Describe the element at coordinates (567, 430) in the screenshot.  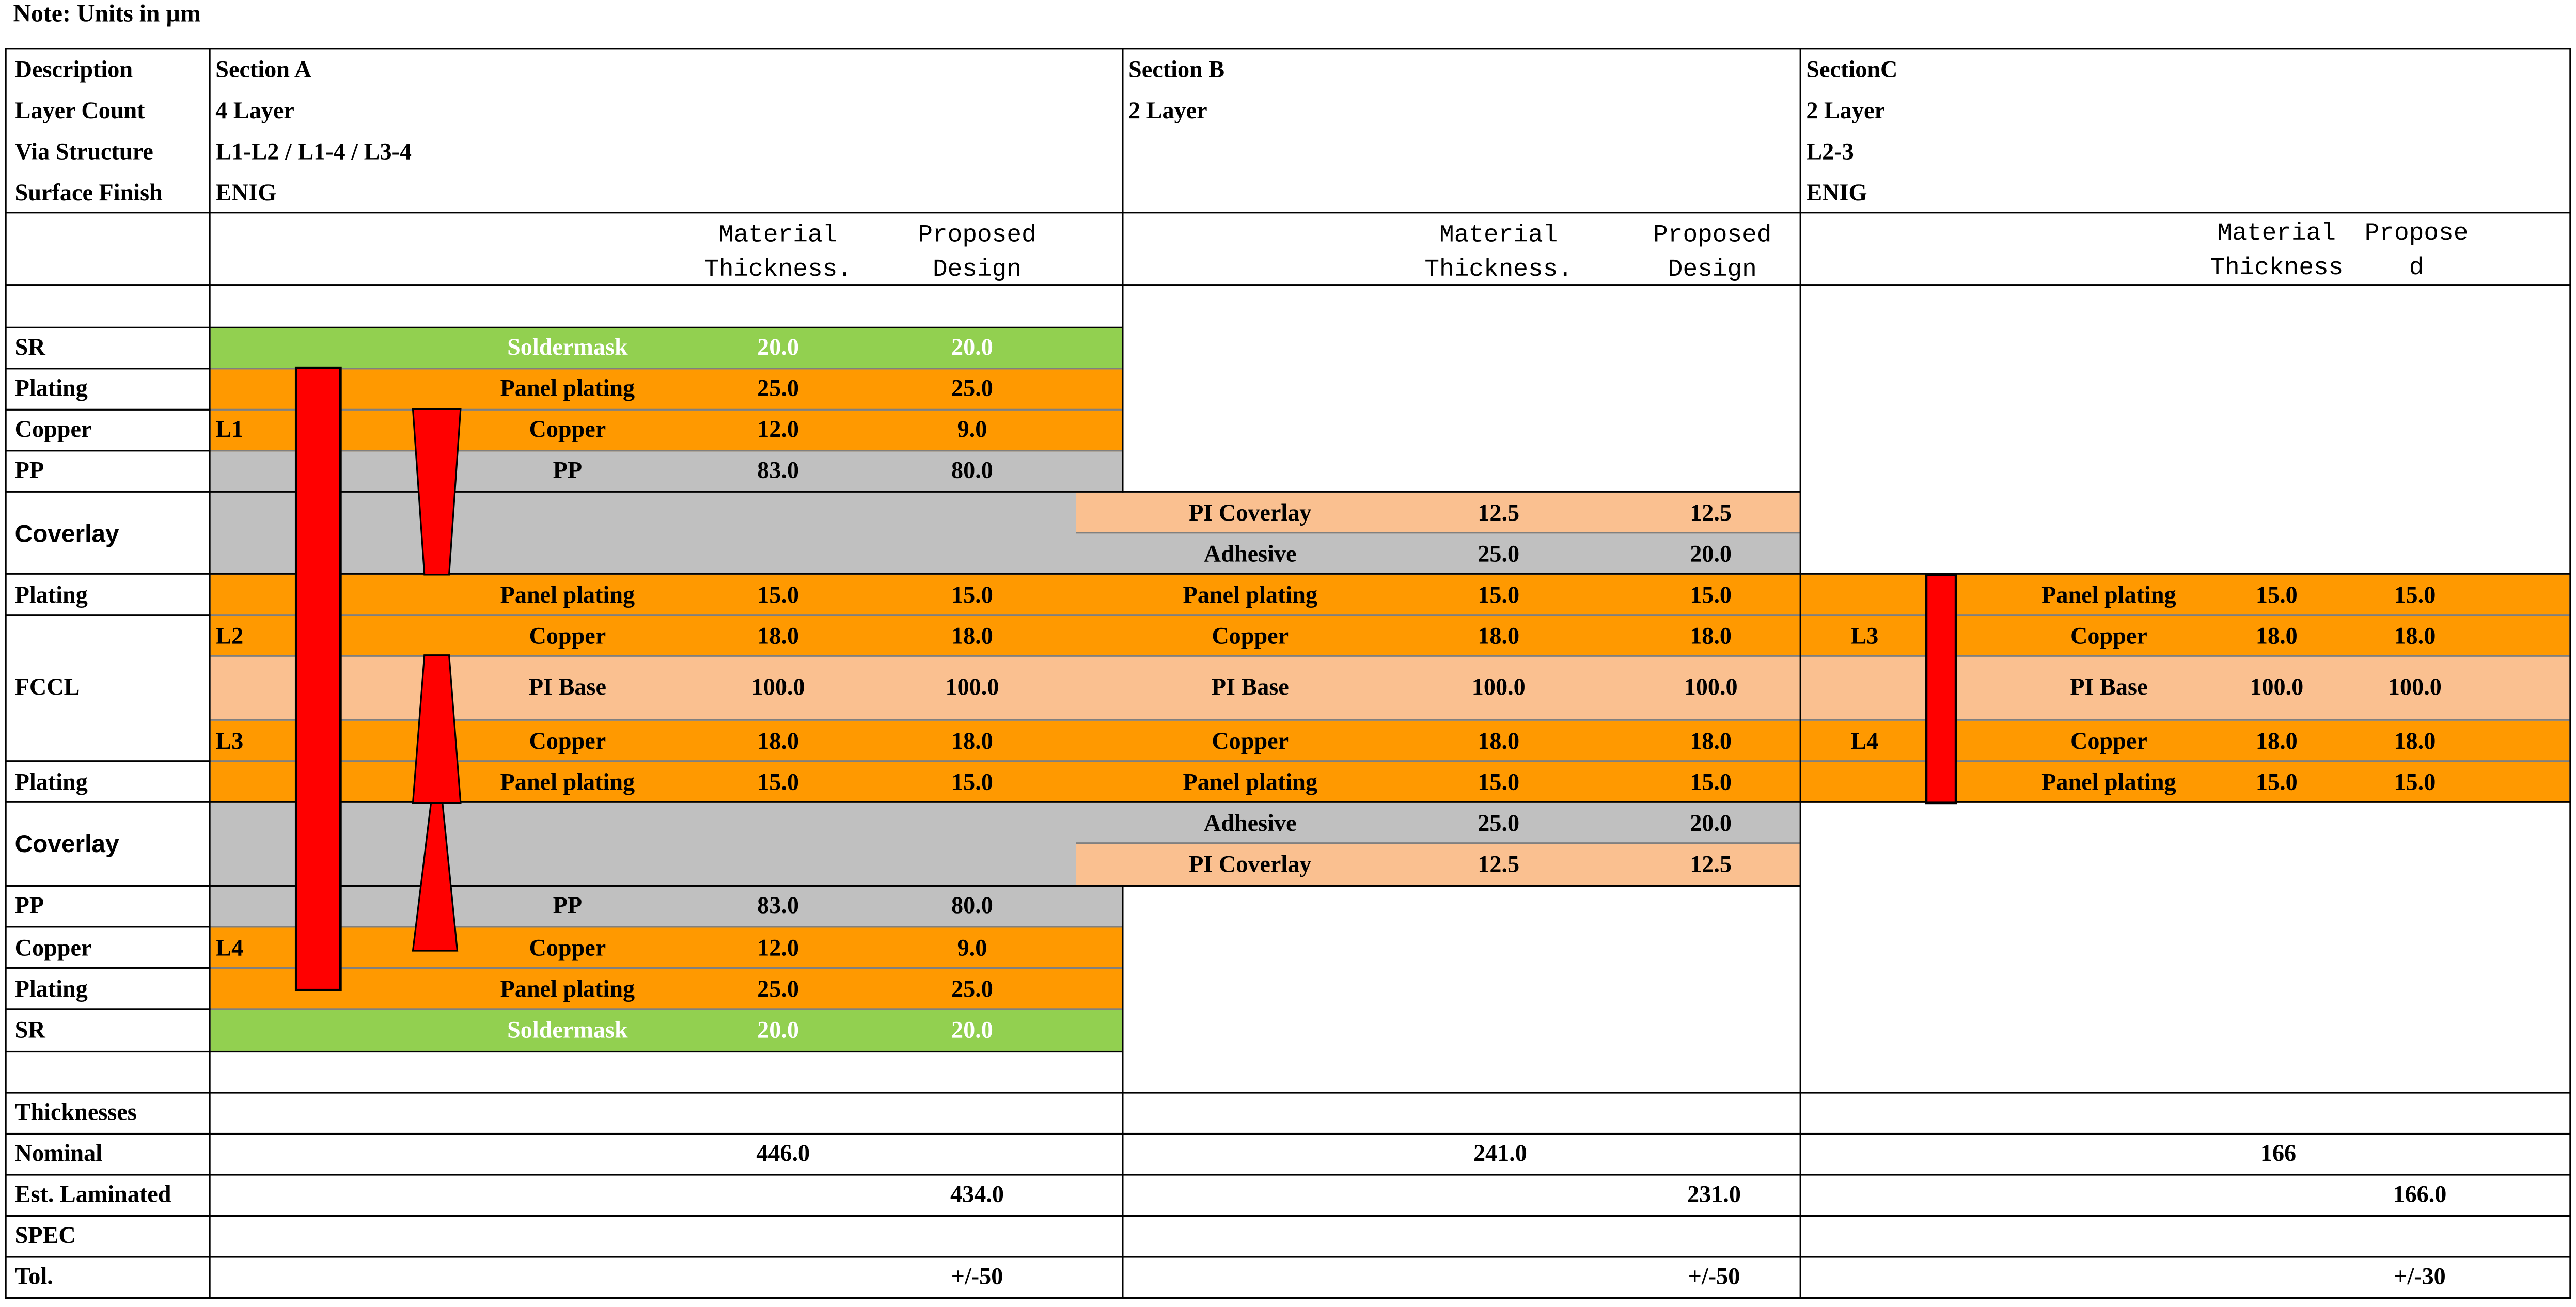
I see `a-copper-top-name: Copper` at that location.